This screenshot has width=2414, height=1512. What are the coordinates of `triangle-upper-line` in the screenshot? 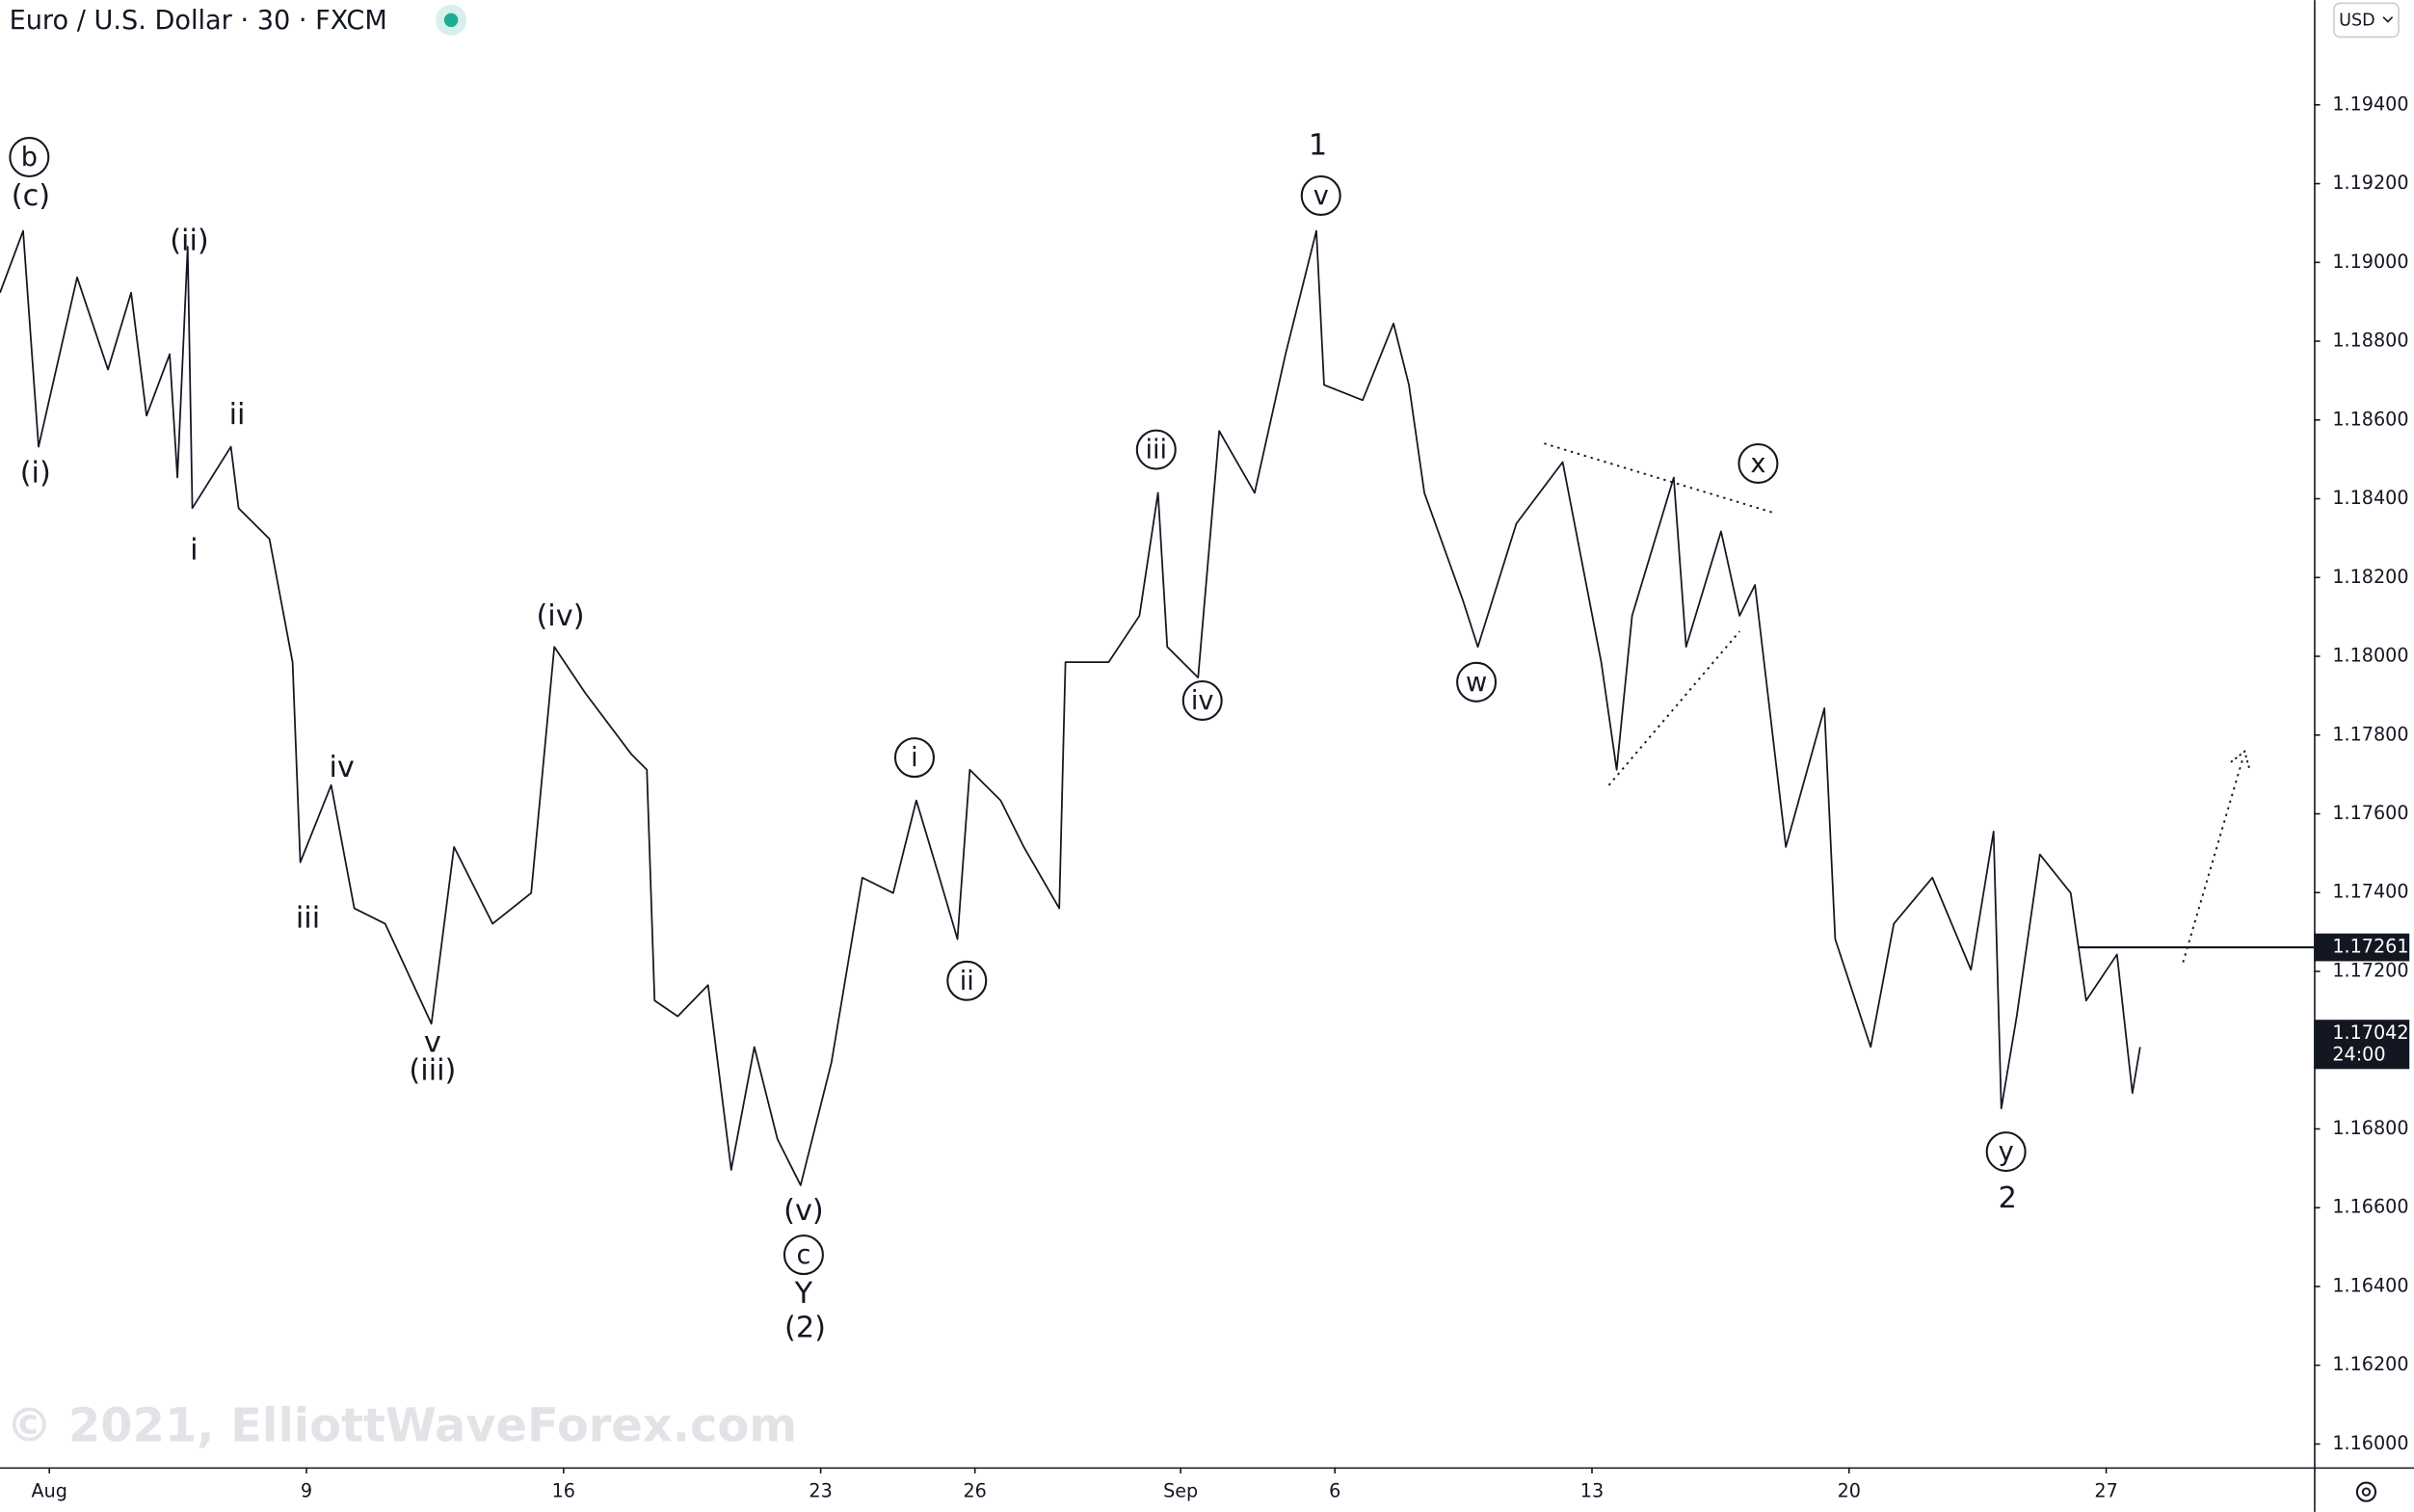 It's located at (1659, 479).